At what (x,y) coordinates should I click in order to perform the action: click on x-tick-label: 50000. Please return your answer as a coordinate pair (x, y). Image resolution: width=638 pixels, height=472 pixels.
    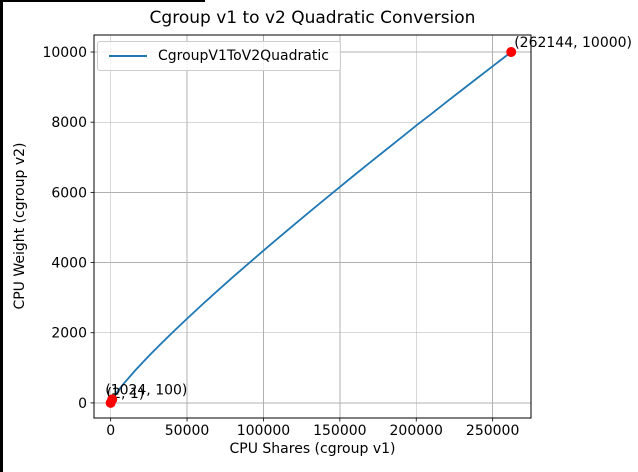
    Looking at the image, I should click on (187, 431).